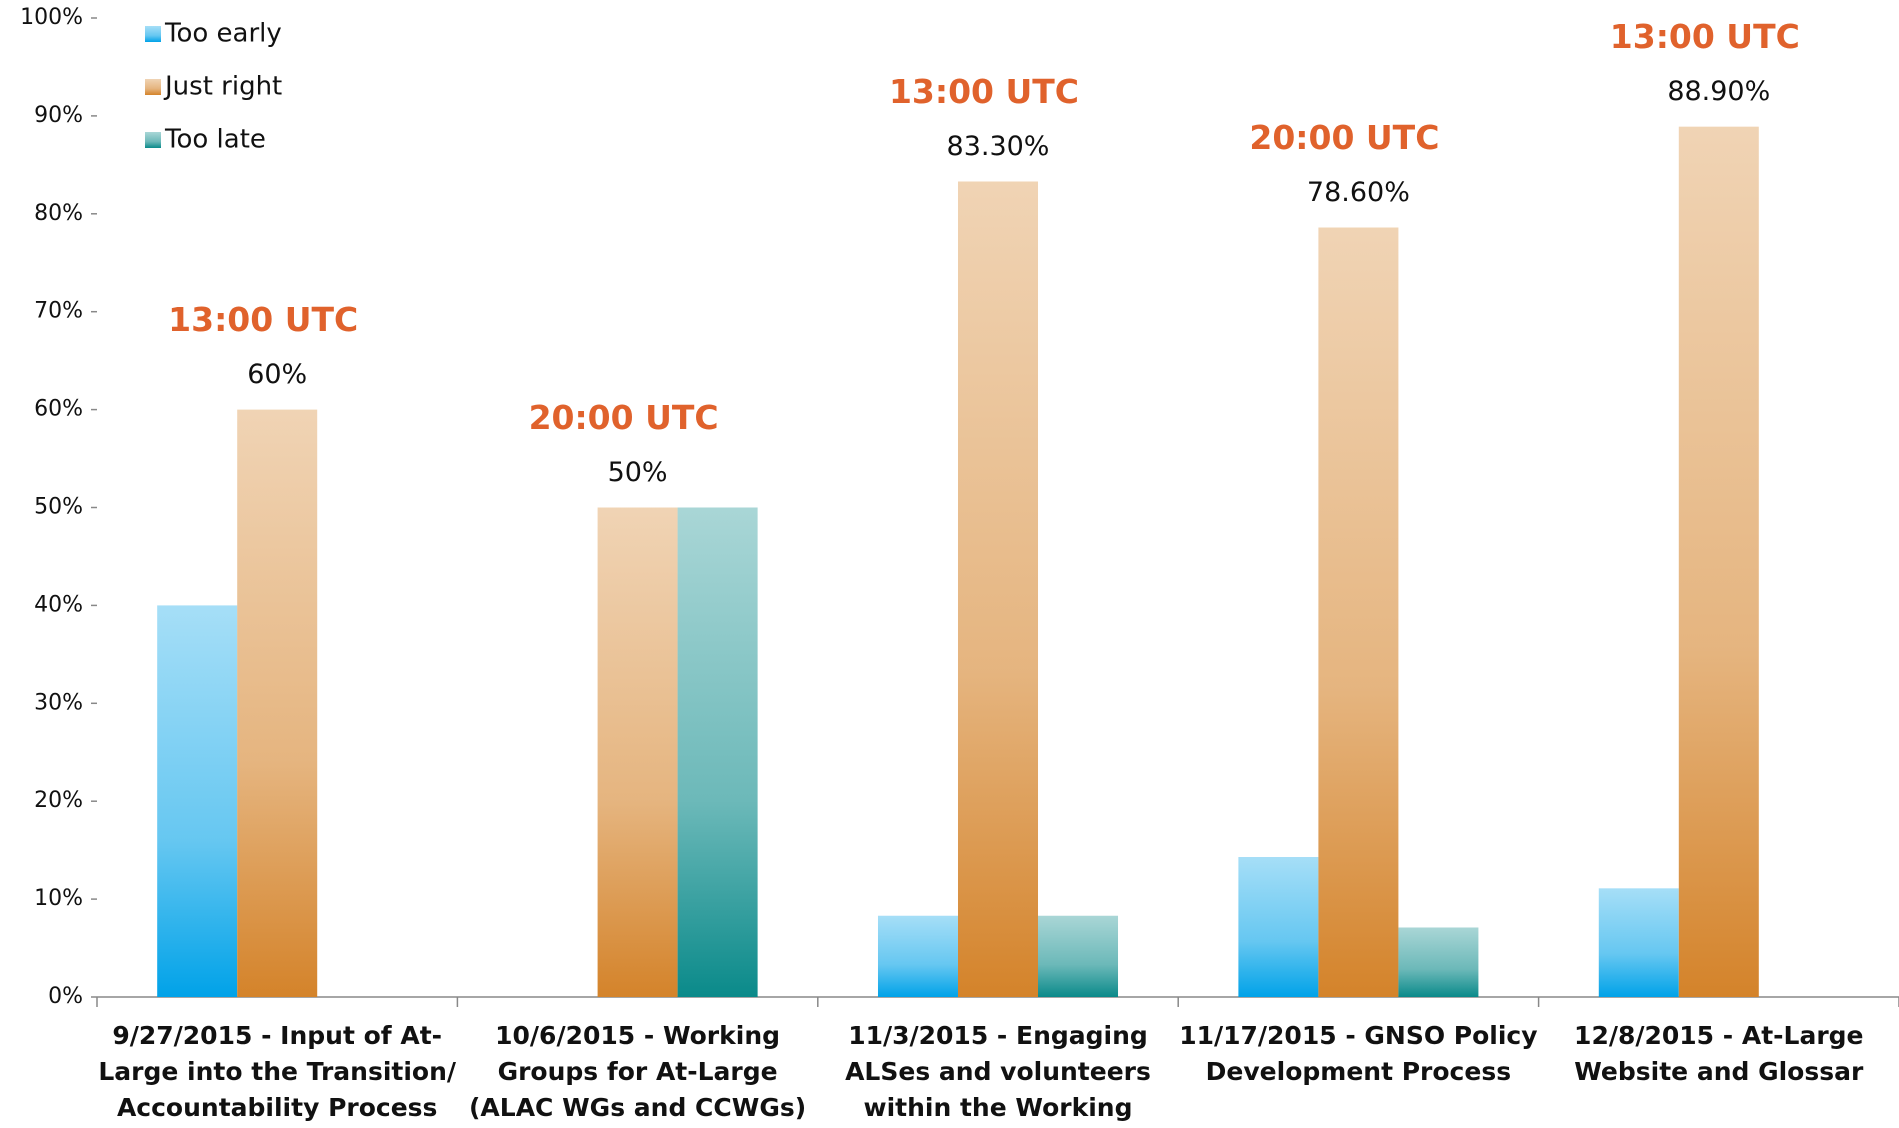 This screenshot has width=1899, height=1128. What do you see at coordinates (58, 213) in the screenshot?
I see `y-tick-label: 80%` at bounding box center [58, 213].